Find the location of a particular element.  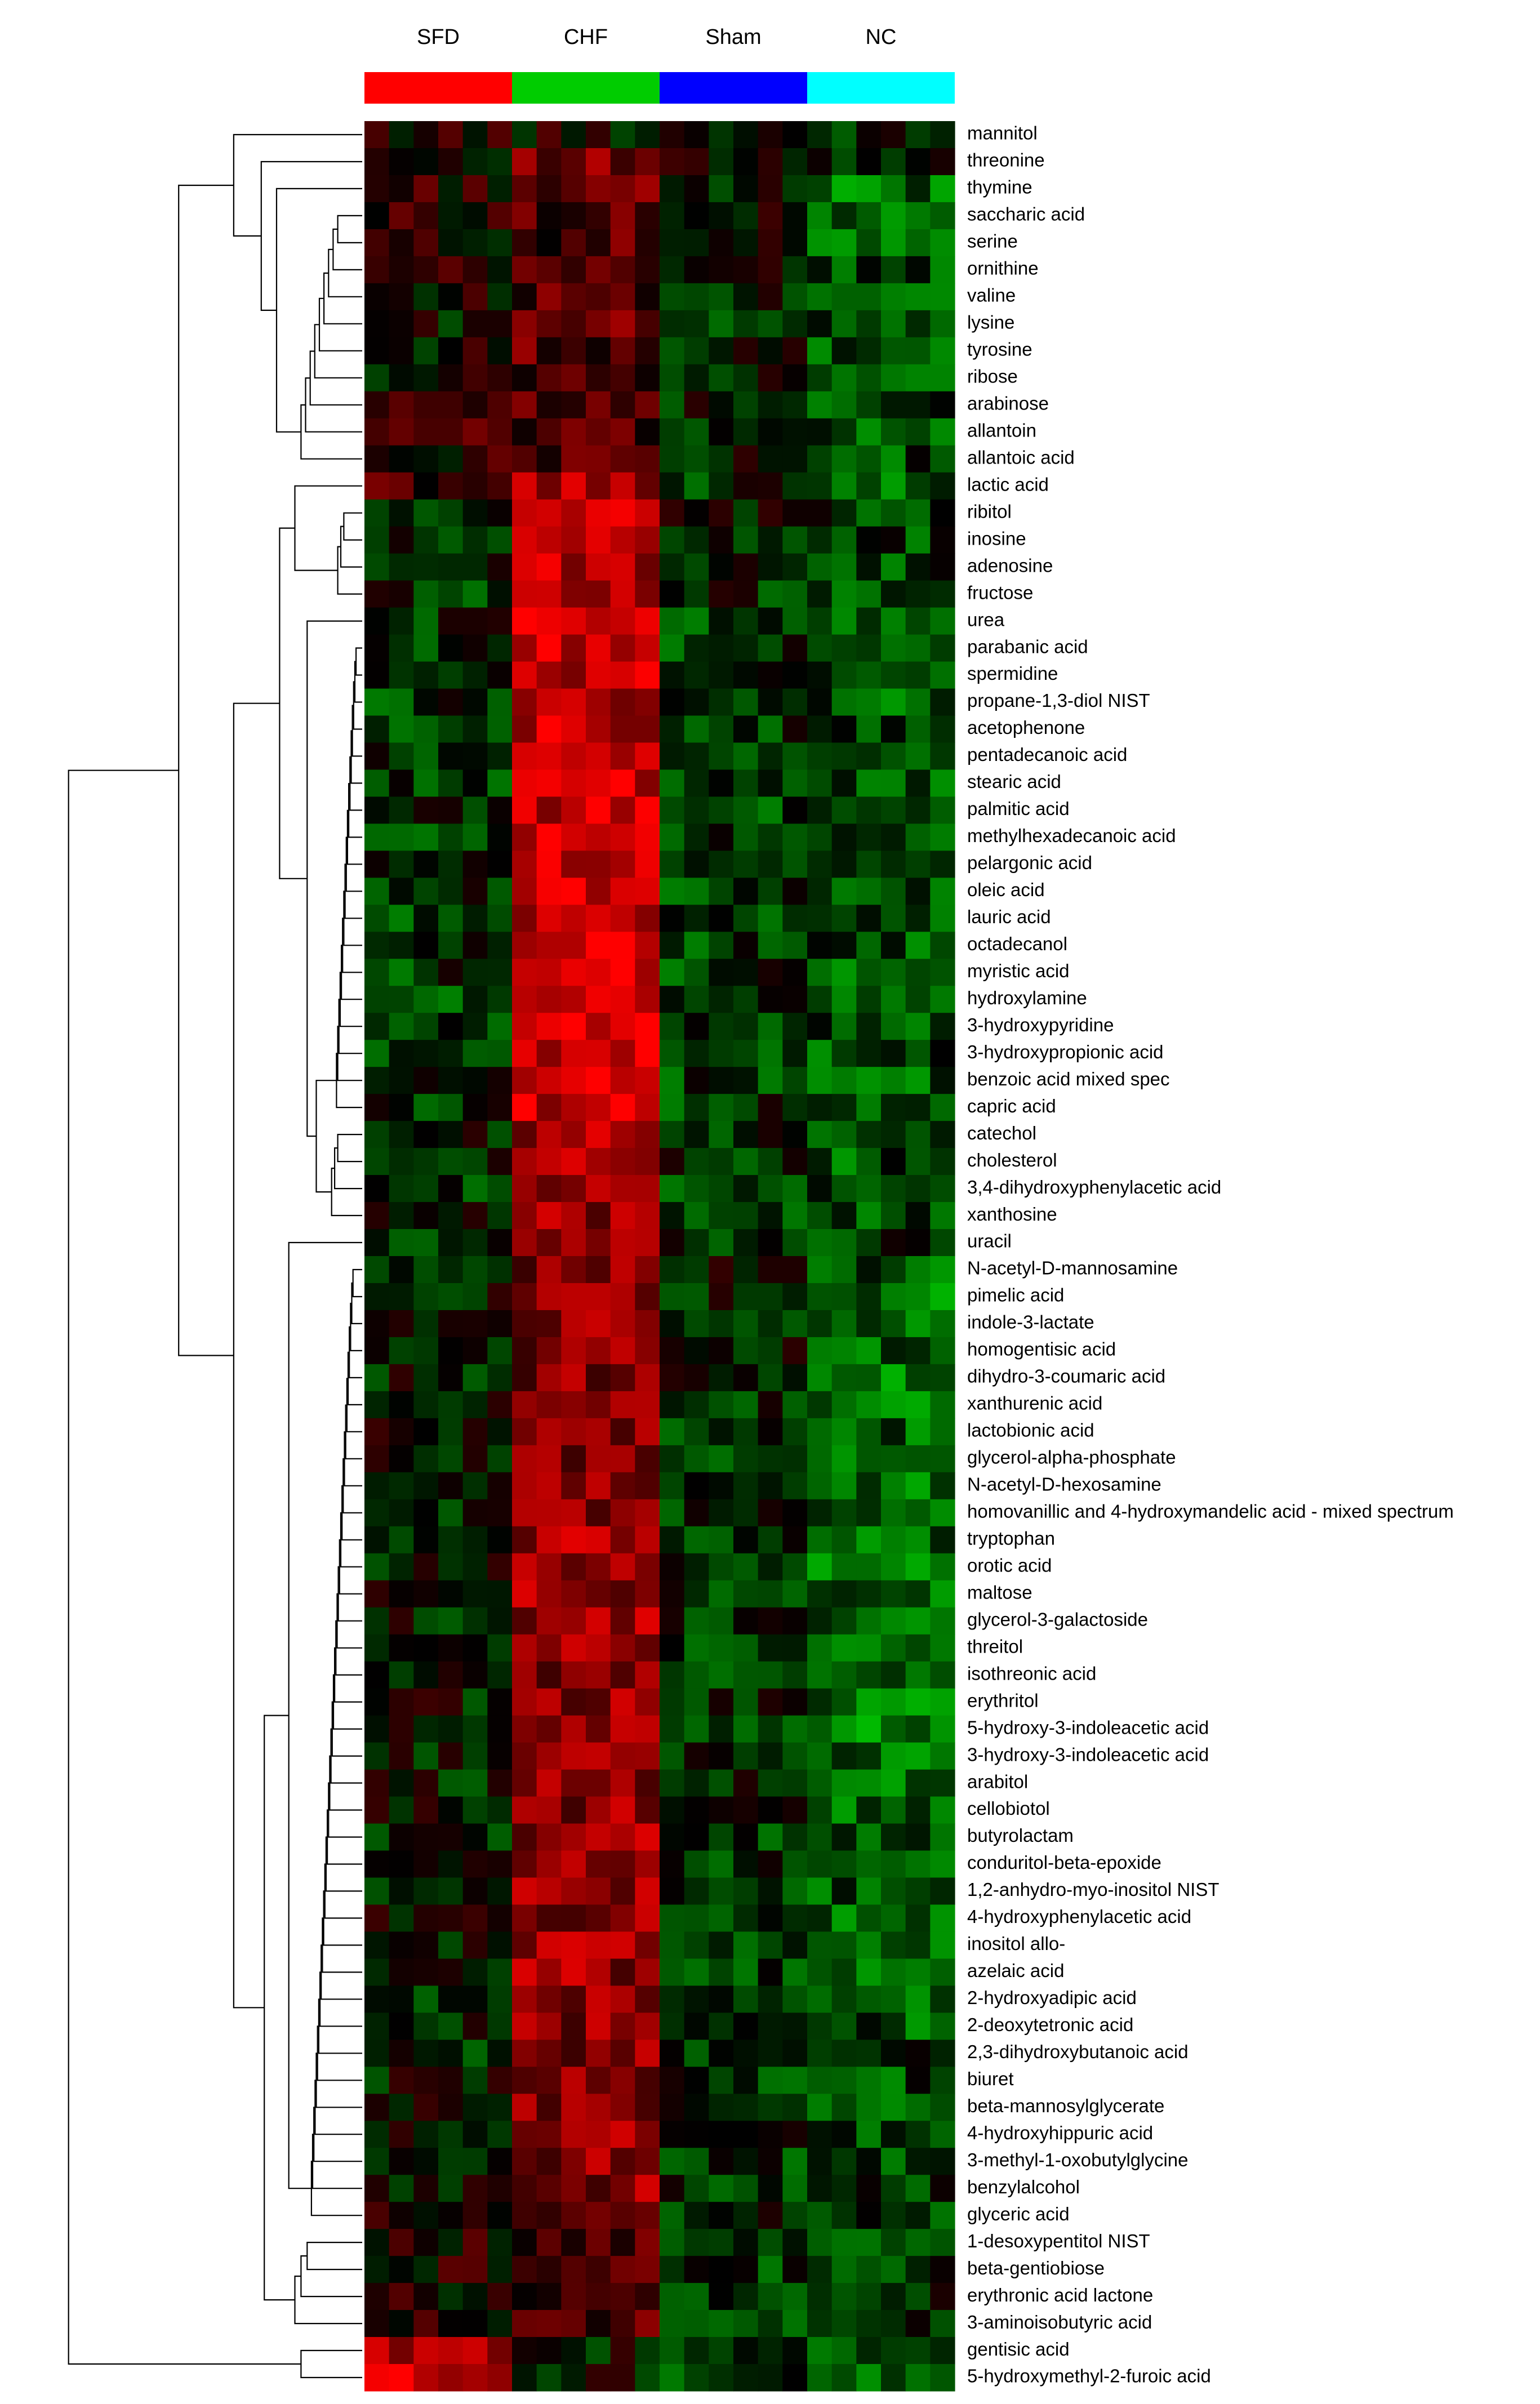

row-label: benzoic acid mixed spec is located at coordinates (1069, 1079).